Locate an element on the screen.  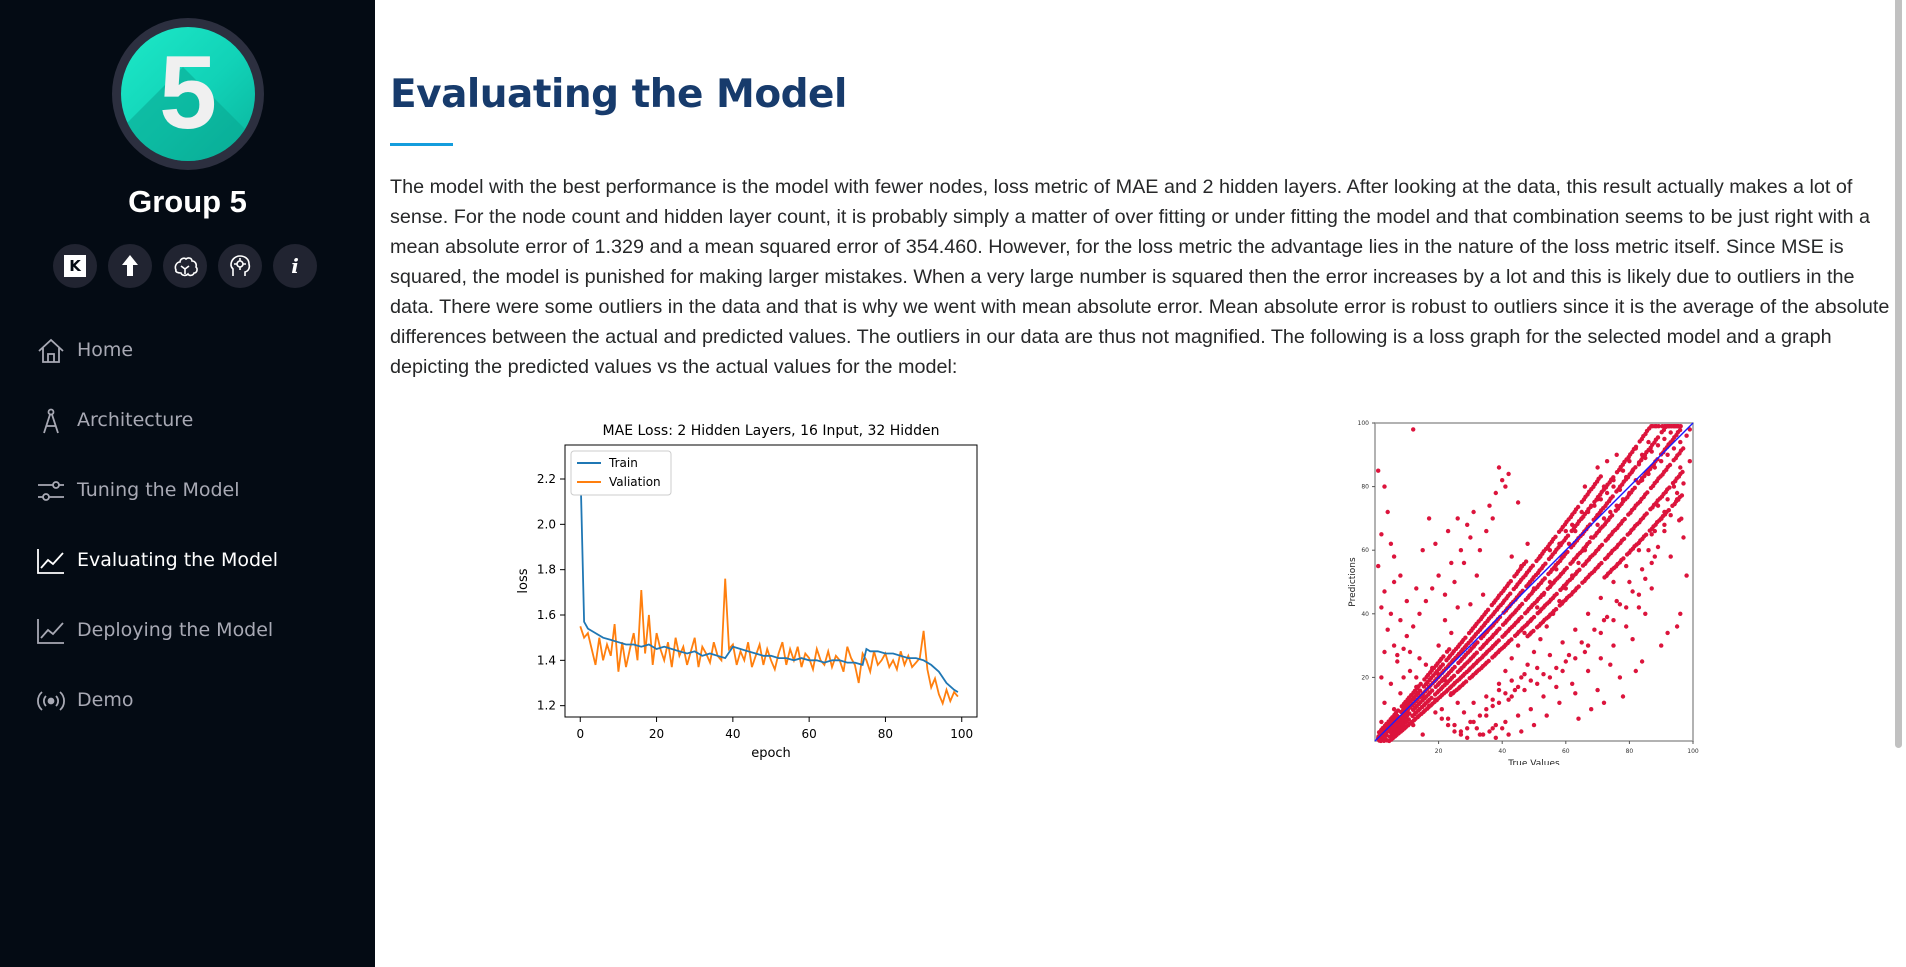
kaggle-icon: K is located at coordinates (75, 266).